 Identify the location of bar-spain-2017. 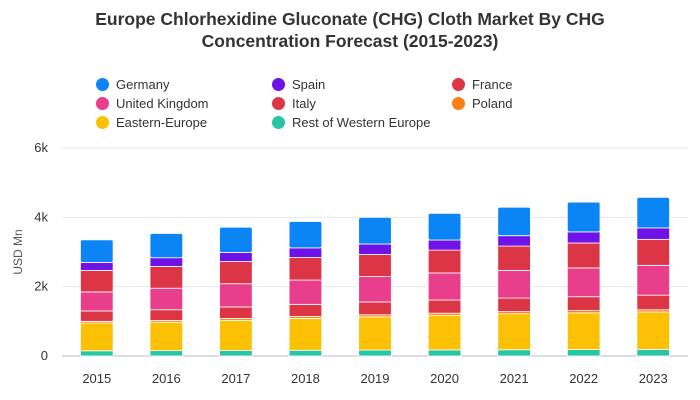
(236, 257).